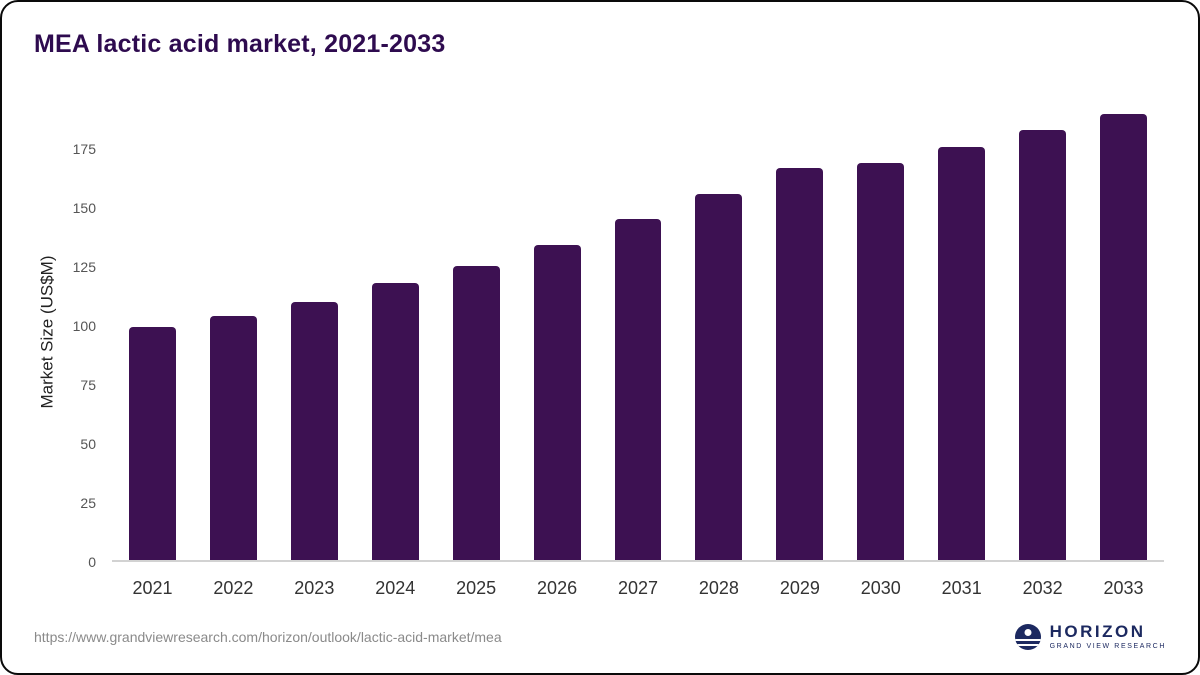 This screenshot has height=675, width=1200. Describe the element at coordinates (84, 208) in the screenshot. I see `y-tick-label: 150` at that location.